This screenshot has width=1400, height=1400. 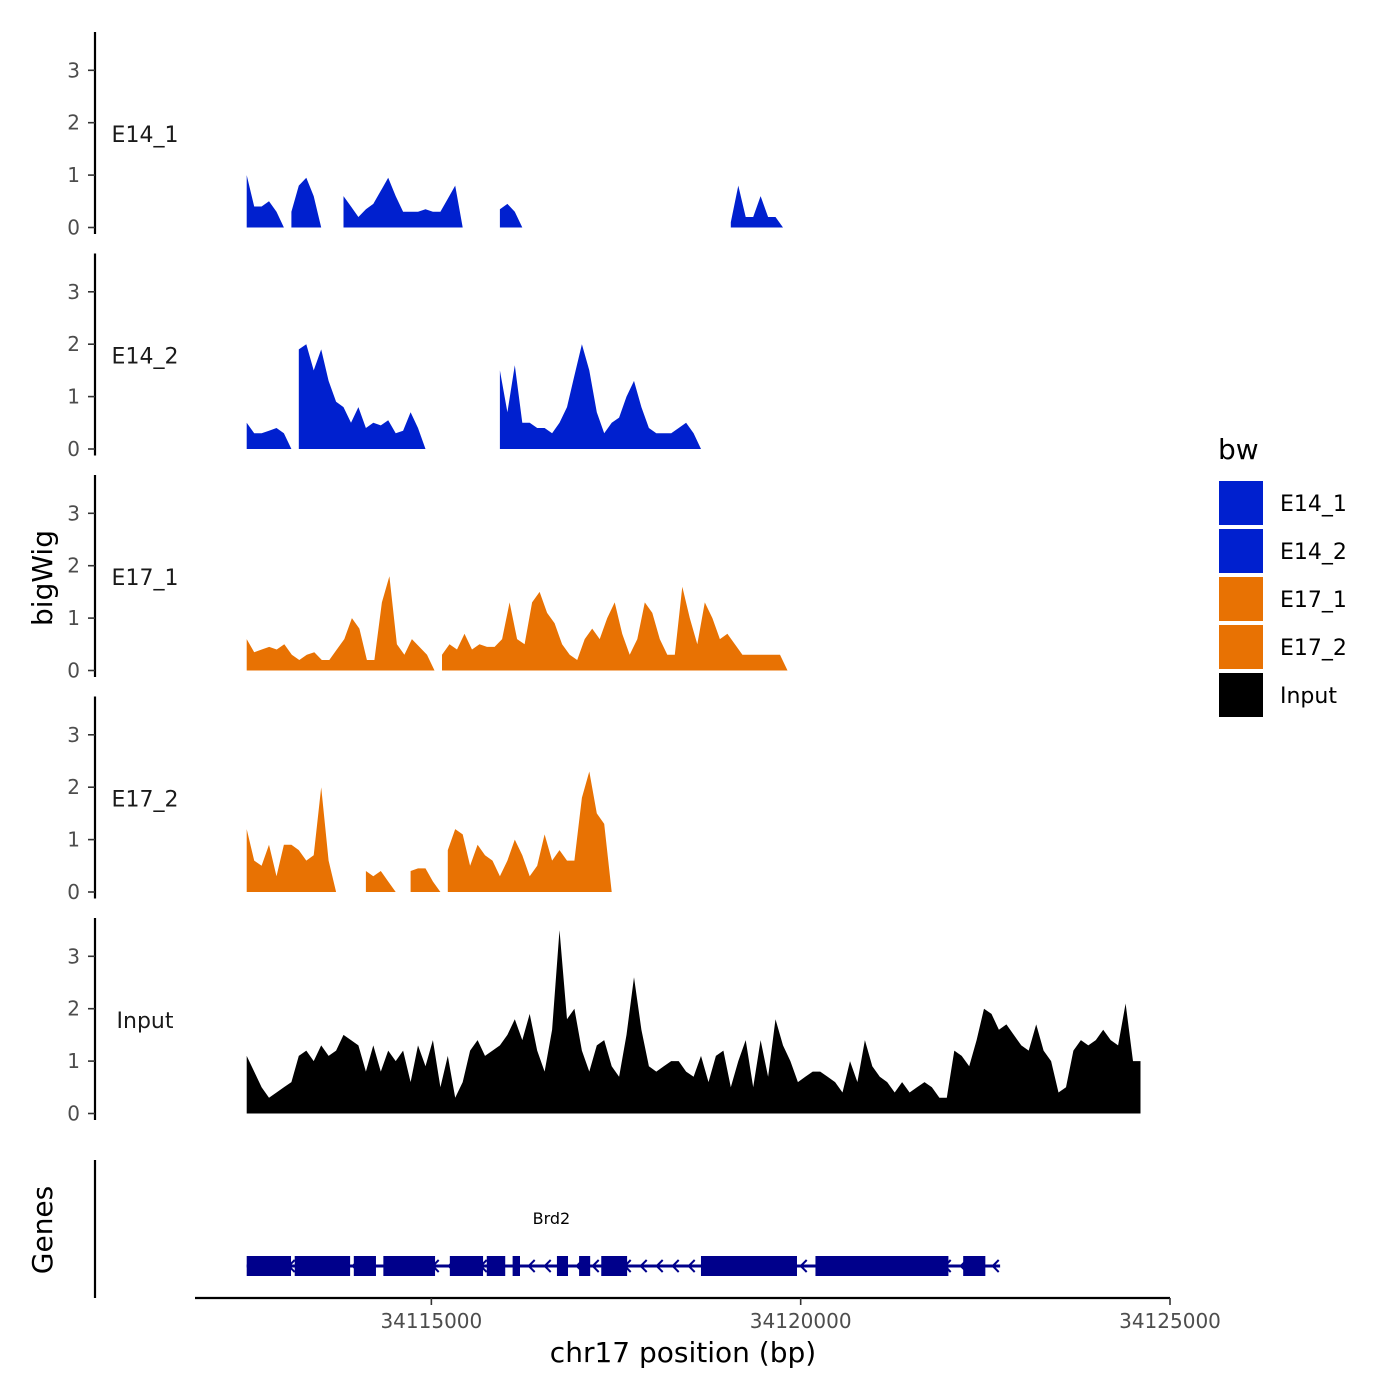 What do you see at coordinates (1238, 449) in the screenshot?
I see `legend-title: bw` at bounding box center [1238, 449].